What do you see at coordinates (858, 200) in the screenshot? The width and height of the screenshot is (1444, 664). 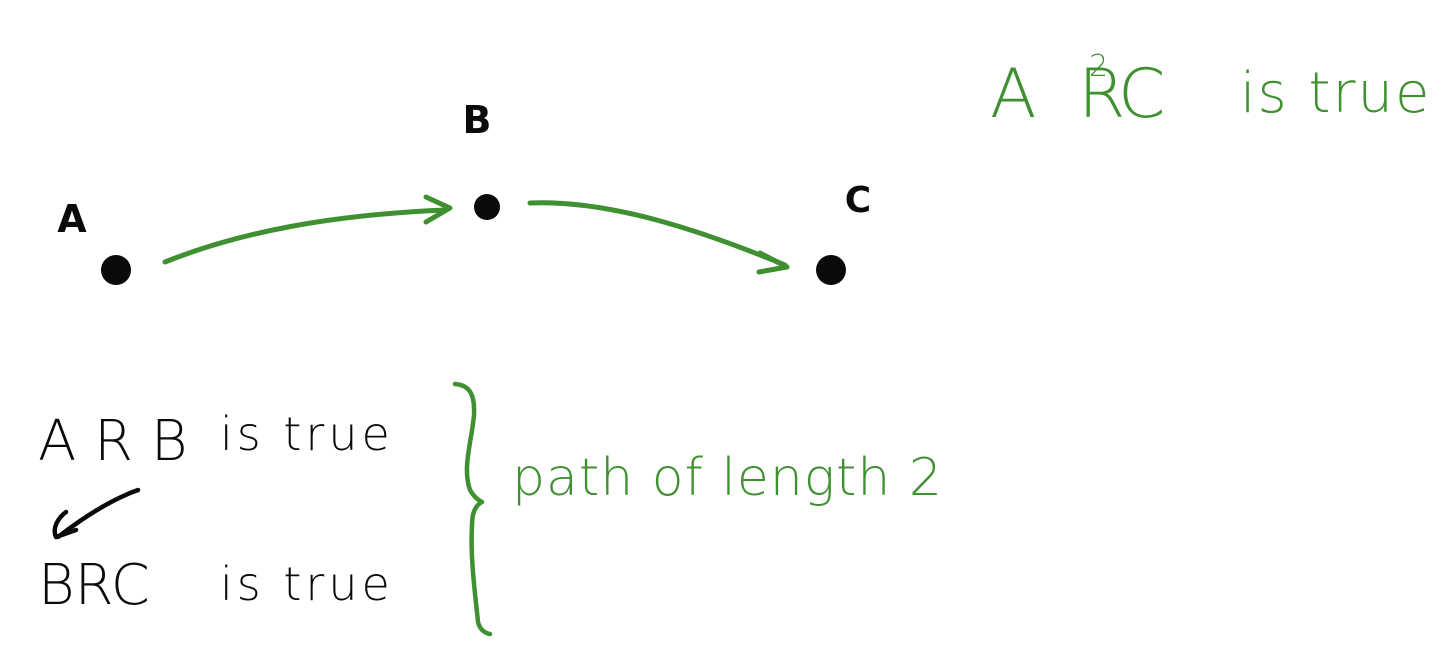 I see `node-c-label: C` at bounding box center [858, 200].